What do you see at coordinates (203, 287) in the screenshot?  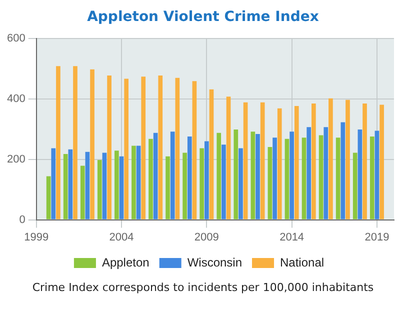 I see `text: Crime Index corresponds to incidents per 100,000 inhabitants` at bounding box center [203, 287].